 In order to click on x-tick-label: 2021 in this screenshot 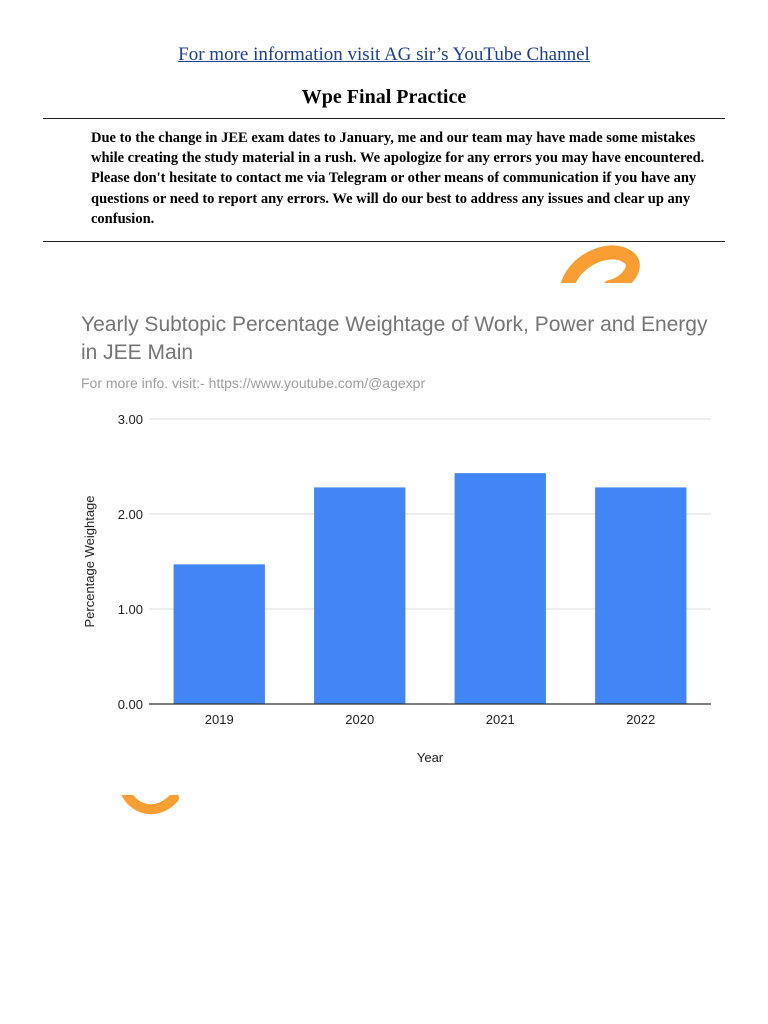, I will do `click(500, 719)`.